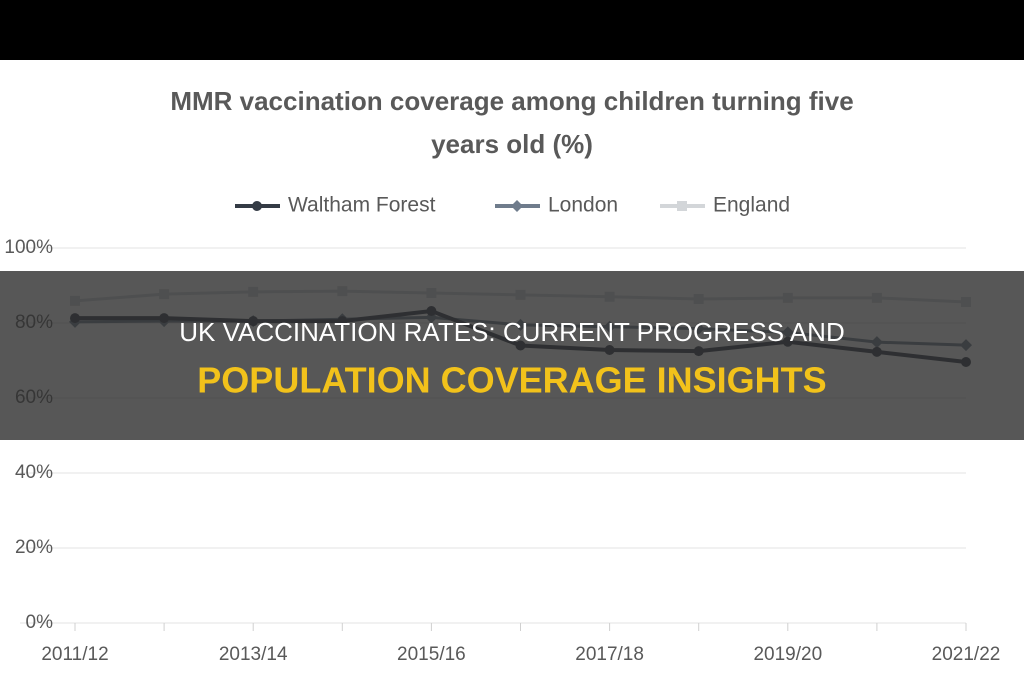 The height and width of the screenshot is (680, 1024). I want to click on top-bar, so click(512, 30).